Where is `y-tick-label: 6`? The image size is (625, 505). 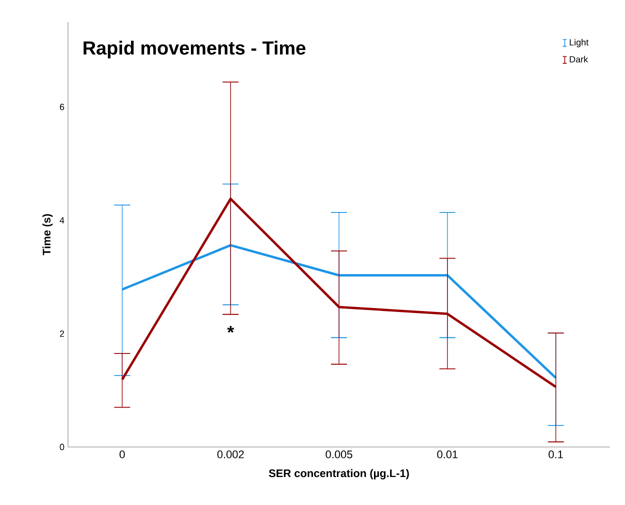 y-tick-label: 6 is located at coordinates (62, 107).